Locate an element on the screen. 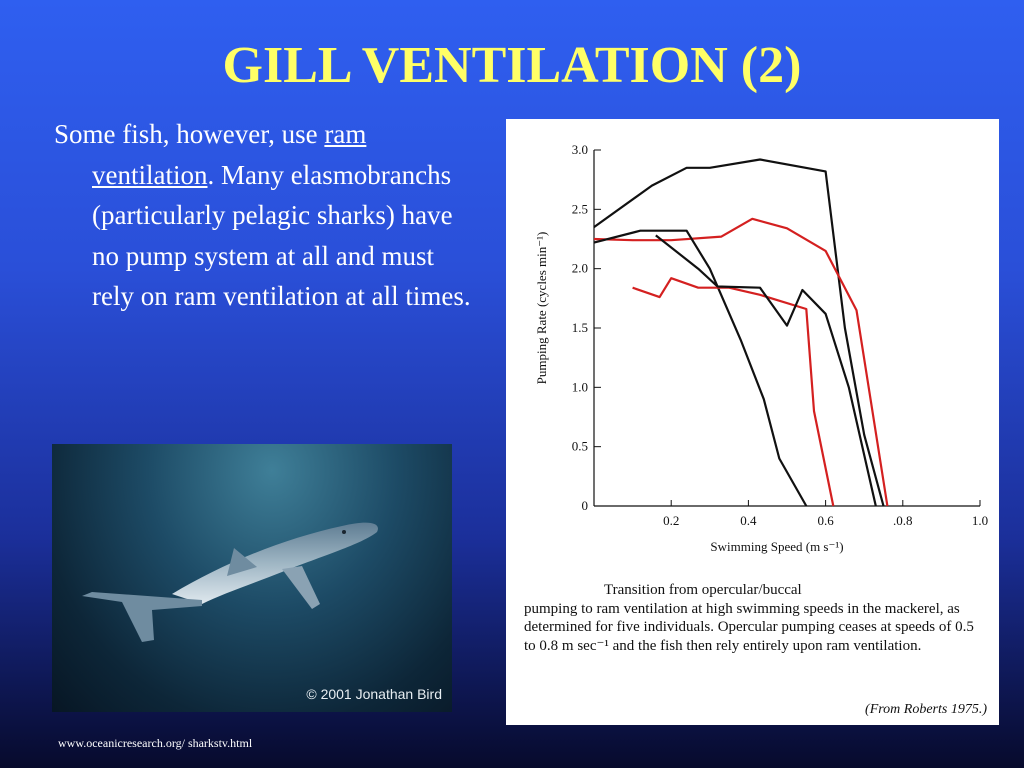  shark-illustration is located at coordinates (230, 582).